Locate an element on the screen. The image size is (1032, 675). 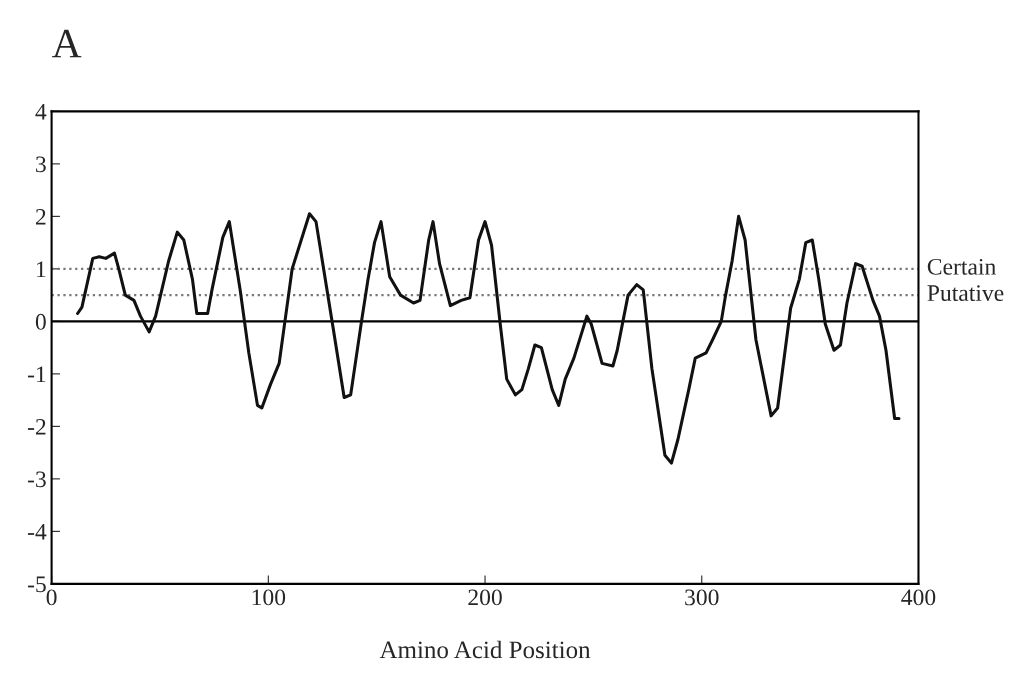
y-tick-label: 0 is located at coordinates (40, 321).